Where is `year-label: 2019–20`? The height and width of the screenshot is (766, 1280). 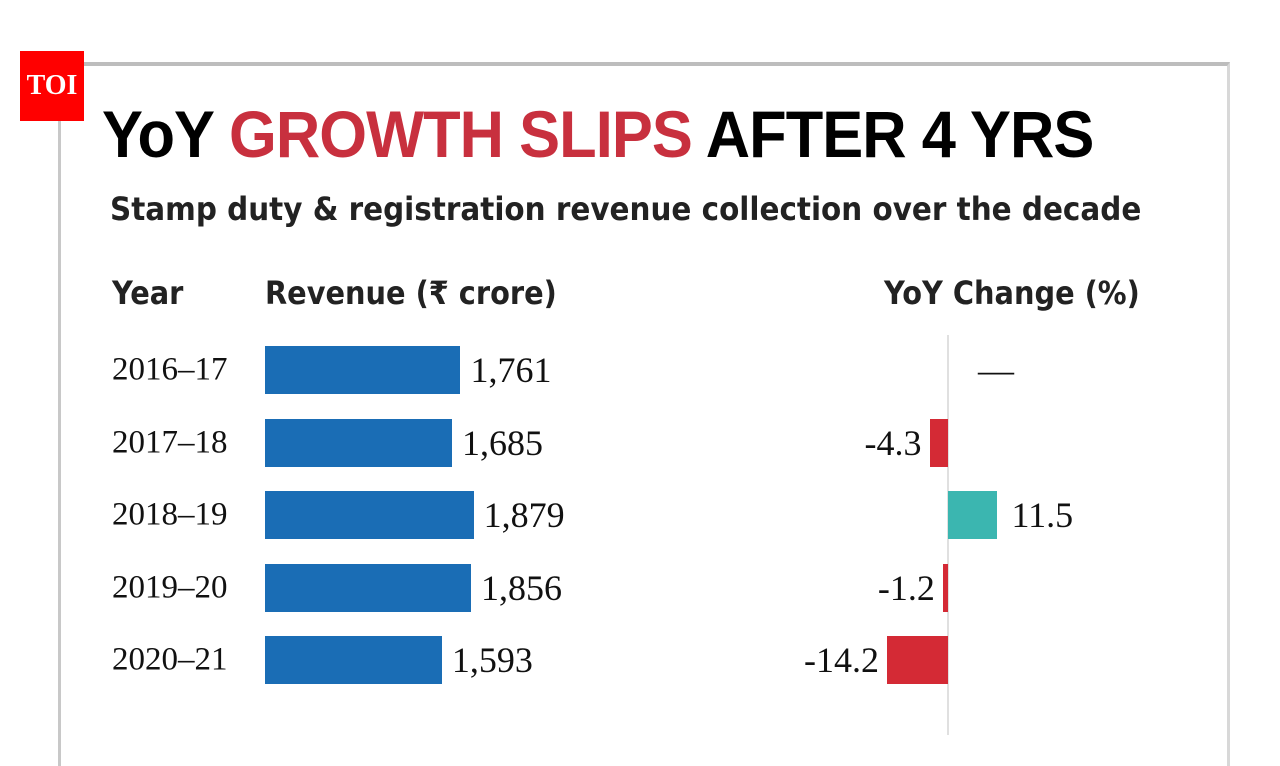
year-label: 2019–20 is located at coordinates (170, 587).